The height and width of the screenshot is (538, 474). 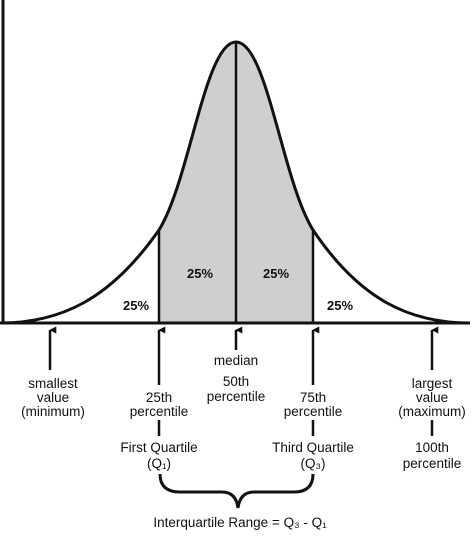 What do you see at coordinates (158, 447) in the screenshot?
I see `label: First Quartile` at bounding box center [158, 447].